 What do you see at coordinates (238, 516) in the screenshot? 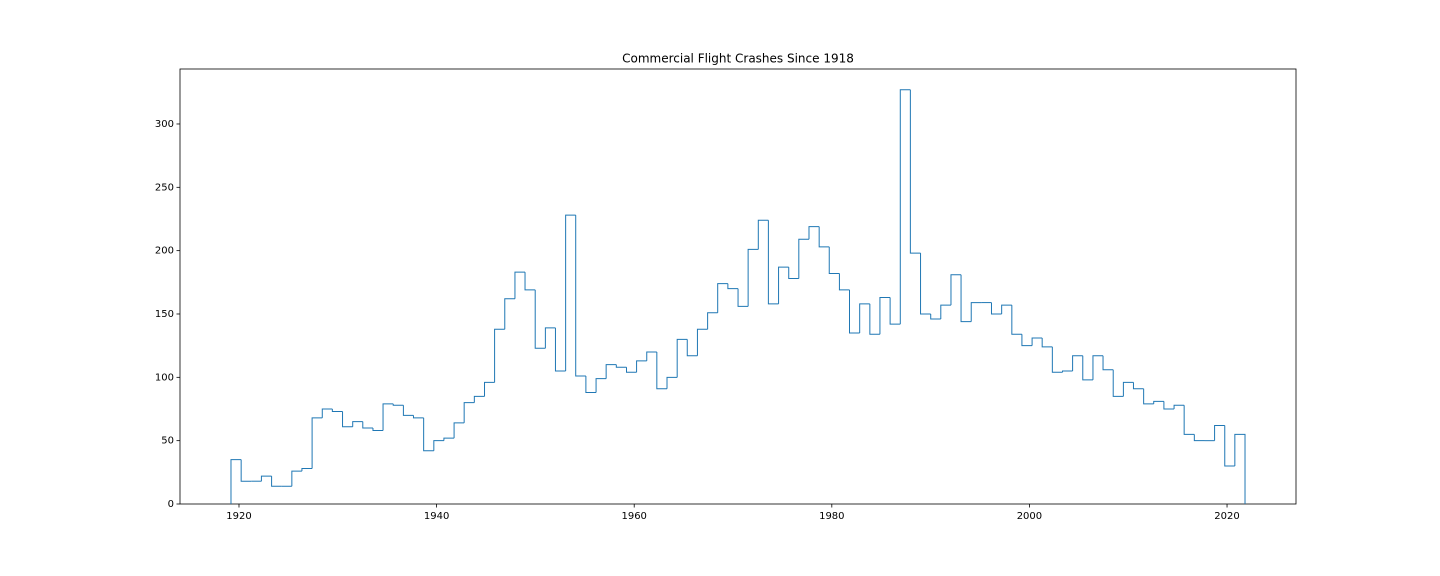
I see `x-tick-label: 1920` at bounding box center [238, 516].